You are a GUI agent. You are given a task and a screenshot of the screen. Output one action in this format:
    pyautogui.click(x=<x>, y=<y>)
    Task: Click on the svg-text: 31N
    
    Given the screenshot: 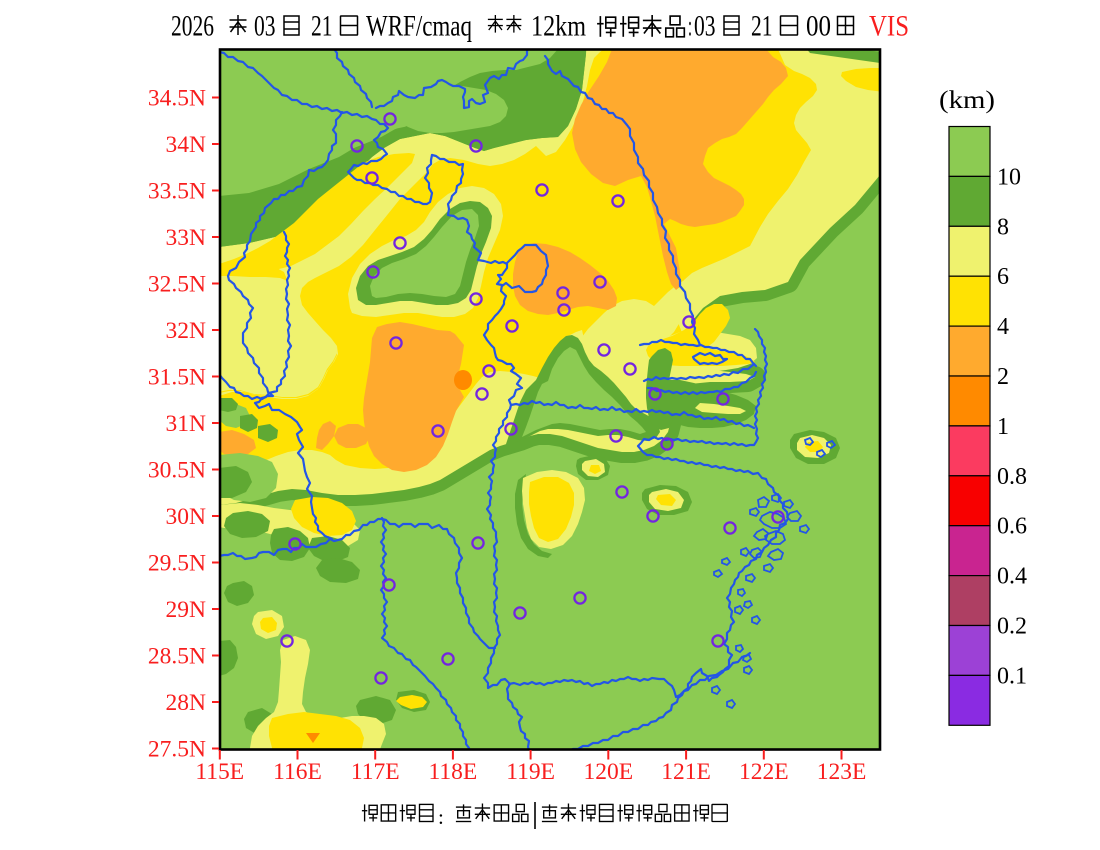 What is the action you would take?
    pyautogui.click(x=186, y=424)
    